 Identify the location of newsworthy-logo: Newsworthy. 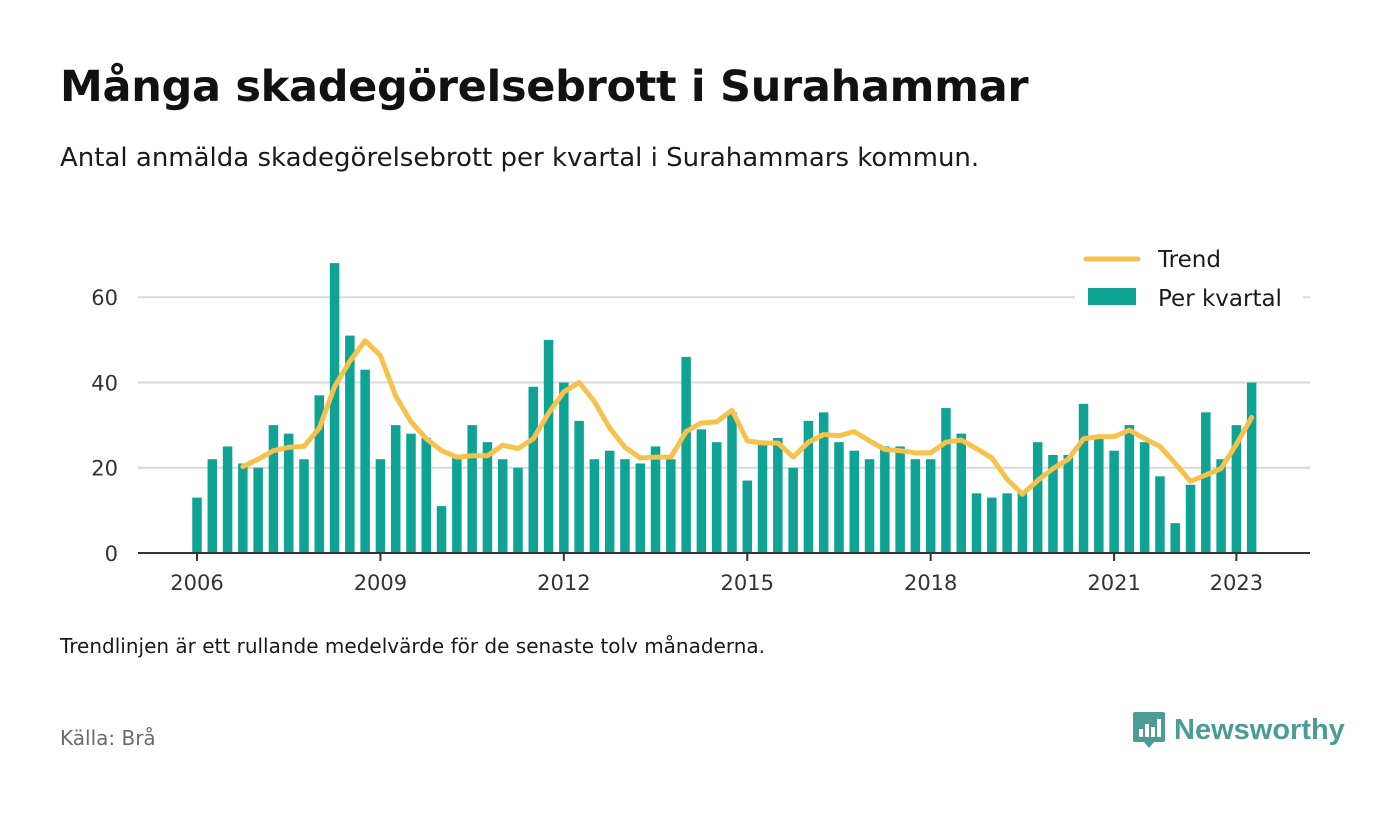
(1238, 730).